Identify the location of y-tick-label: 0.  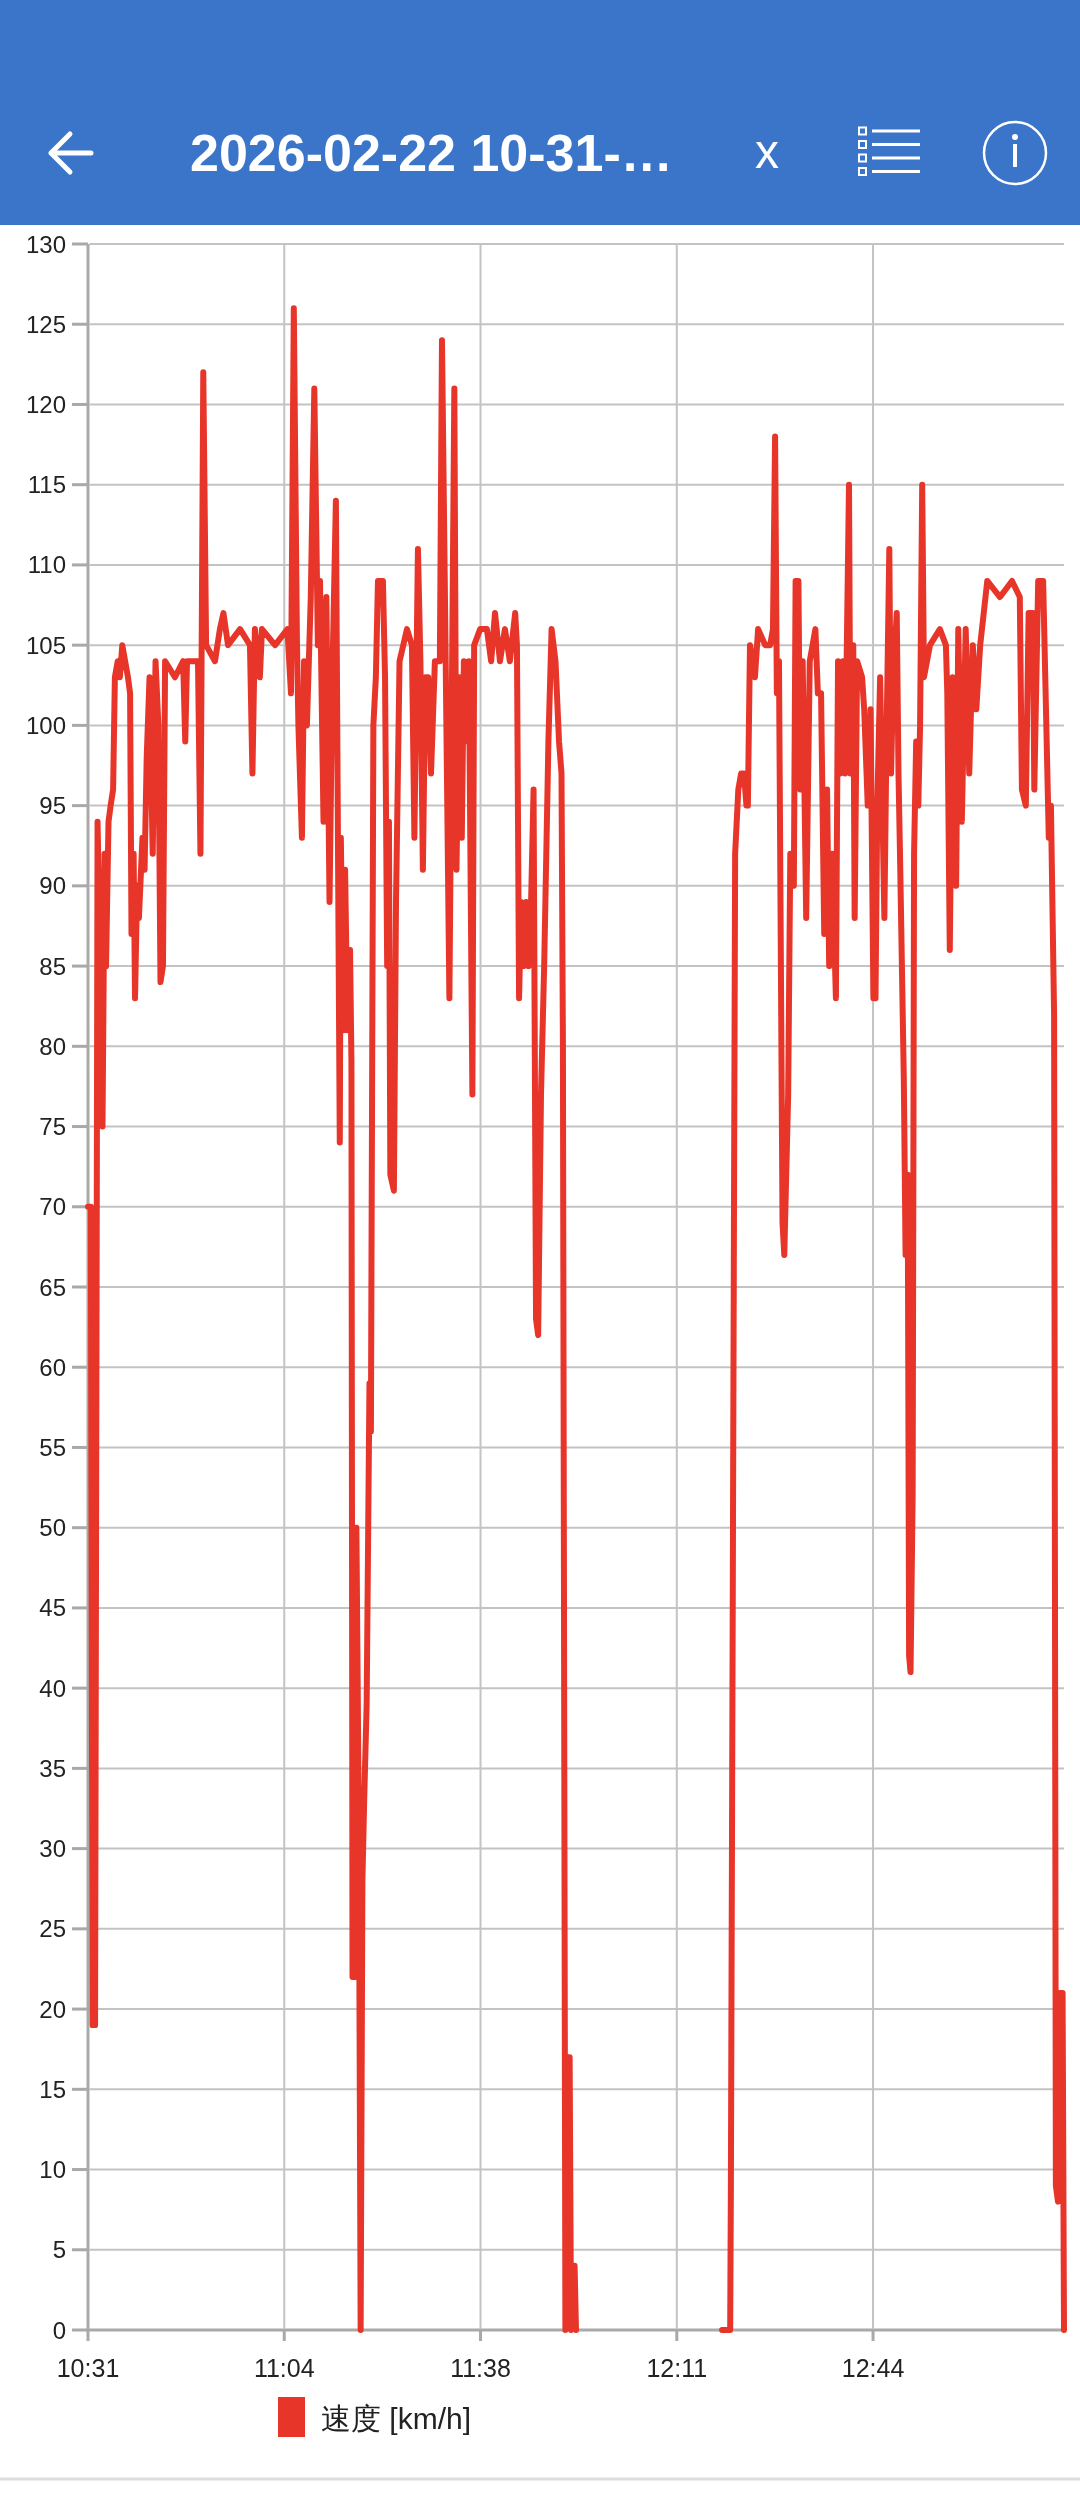
(59, 2330).